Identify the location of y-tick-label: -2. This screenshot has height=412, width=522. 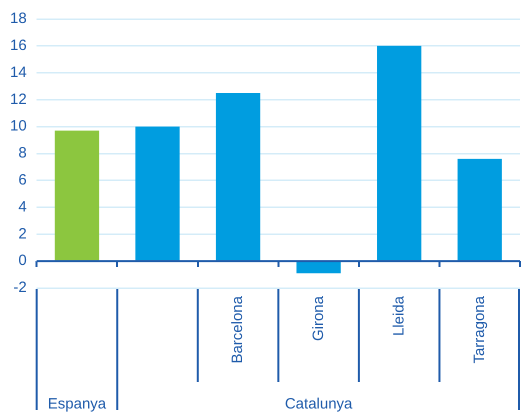
(20, 287).